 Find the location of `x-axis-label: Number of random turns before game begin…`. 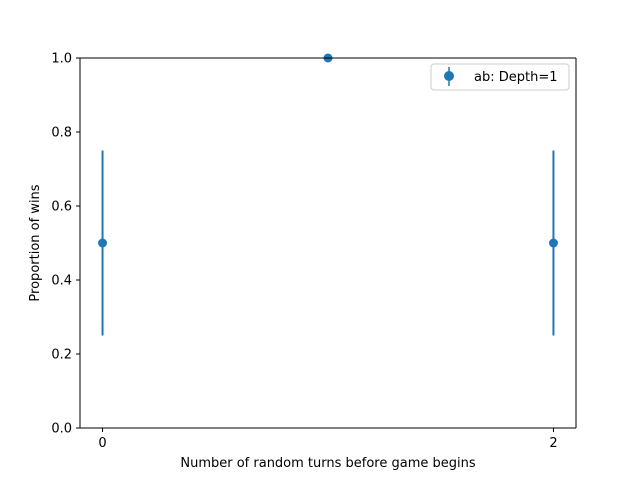

x-axis-label: Number of random turns before game begin… is located at coordinates (328, 463).